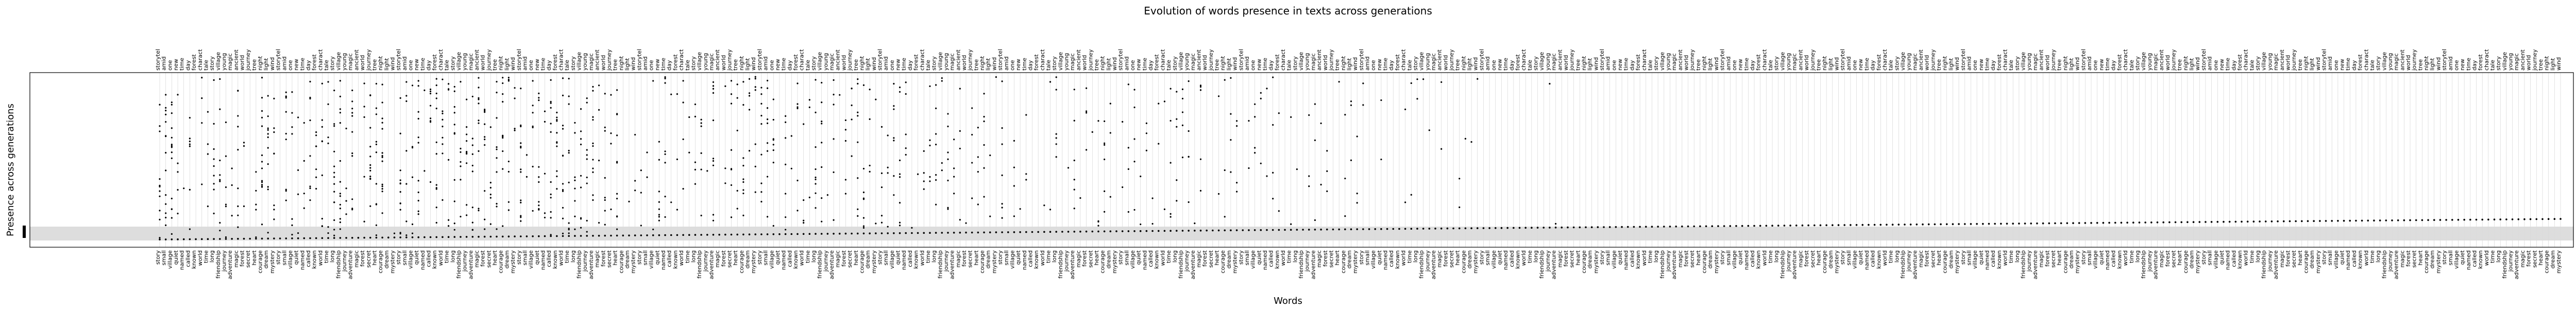  Describe the element at coordinates (1114, 64) in the screenshot. I see `top-tick-label: wind` at that location.